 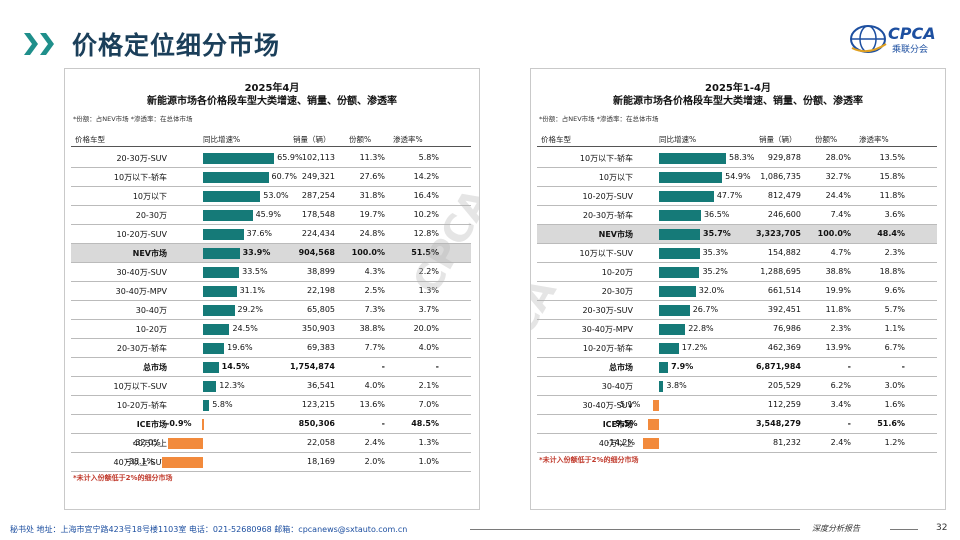 What do you see at coordinates (912, 33) in the screenshot?
I see `logo-text: CPCA` at bounding box center [912, 33].